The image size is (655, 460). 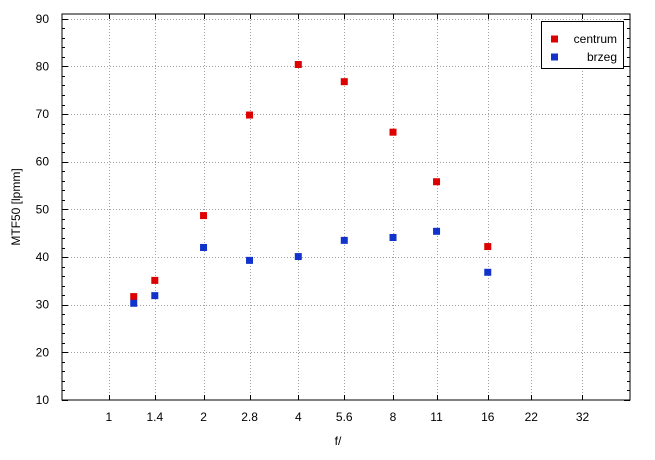 I want to click on y-tick-label: 70, so click(x=43, y=114).